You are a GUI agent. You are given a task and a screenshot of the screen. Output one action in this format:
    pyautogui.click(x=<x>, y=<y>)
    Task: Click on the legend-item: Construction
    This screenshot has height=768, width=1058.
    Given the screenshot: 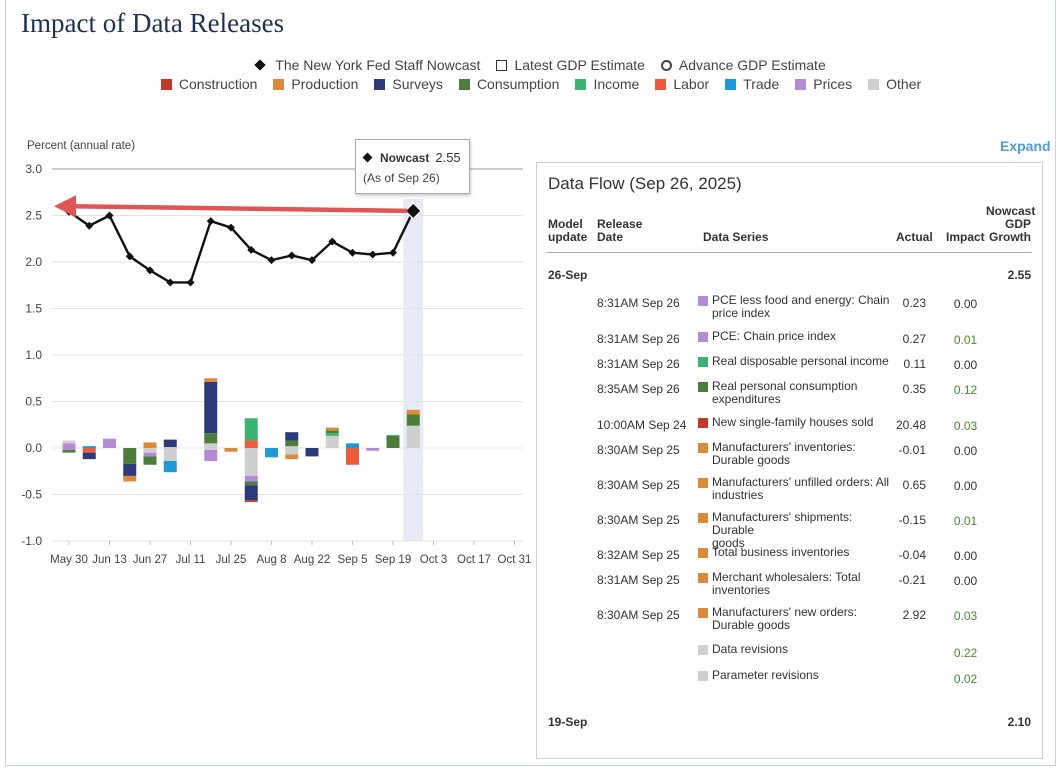 What is the action you would take?
    pyautogui.click(x=208, y=84)
    